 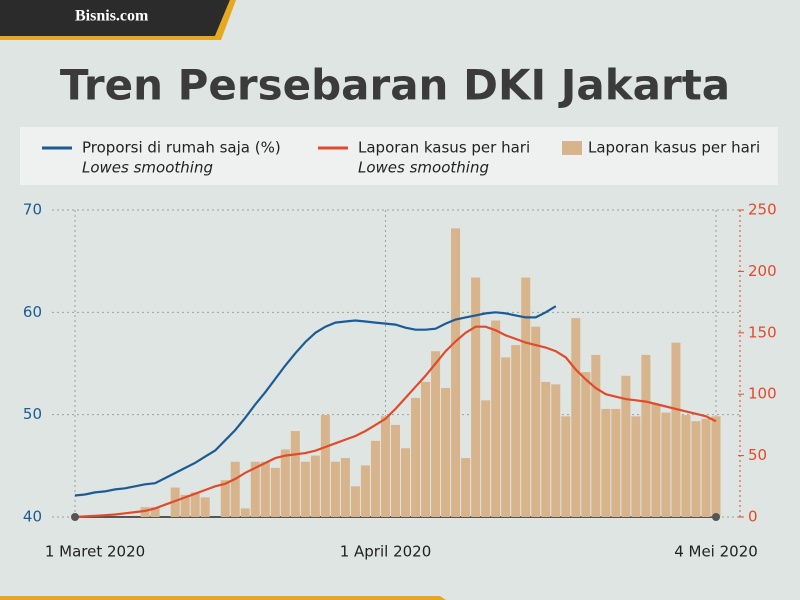 What do you see at coordinates (762, 271) in the screenshot?
I see `y2-tick-label: 200` at bounding box center [762, 271].